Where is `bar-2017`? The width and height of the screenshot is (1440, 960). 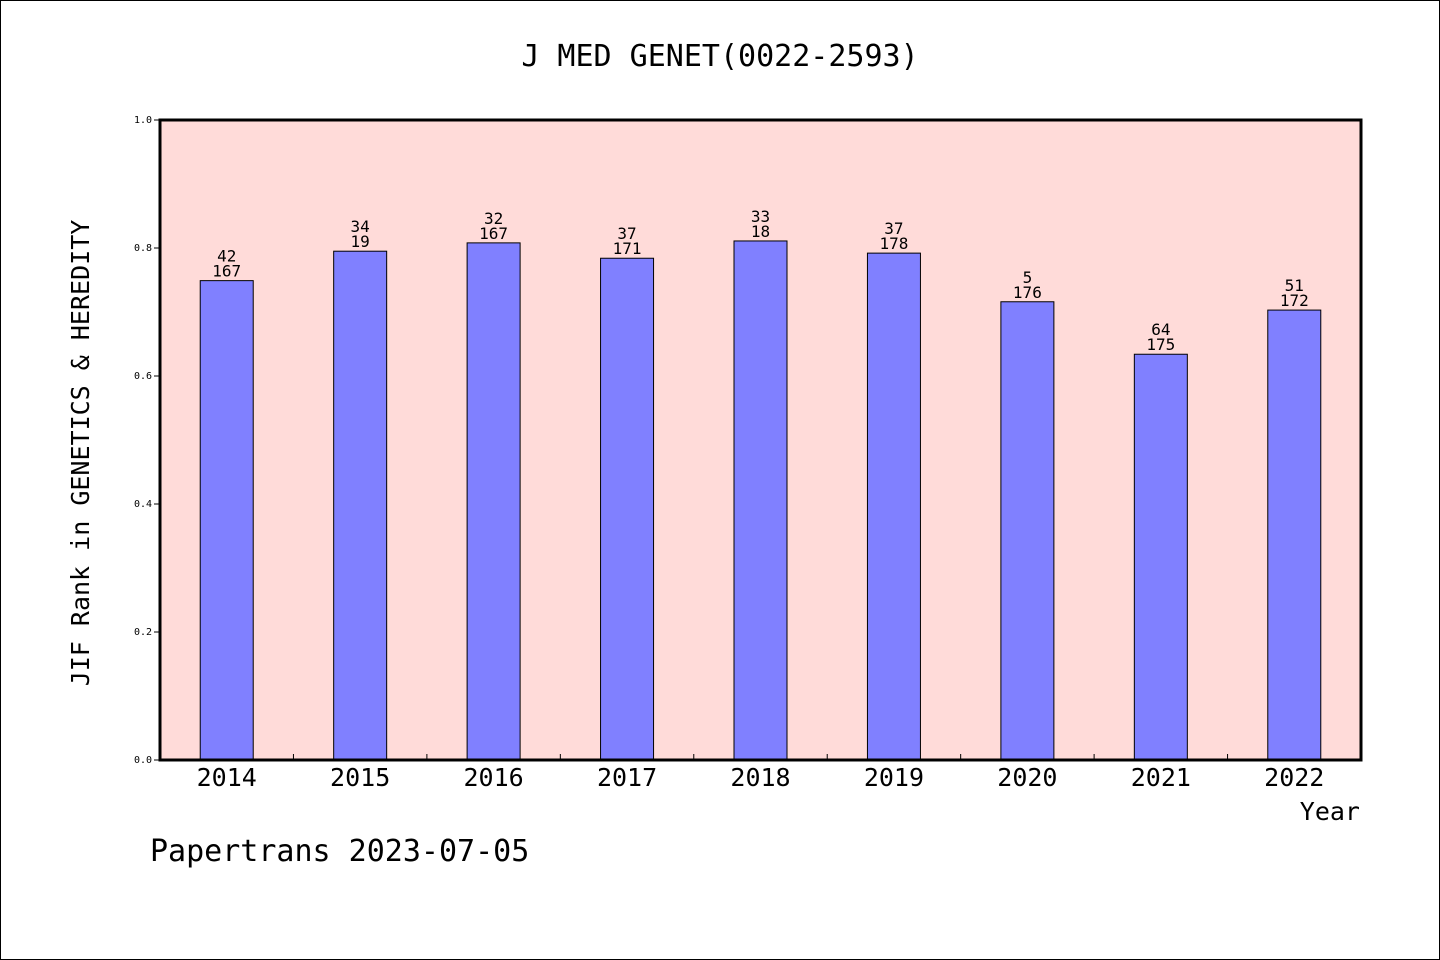
bar-2017 is located at coordinates (627, 509).